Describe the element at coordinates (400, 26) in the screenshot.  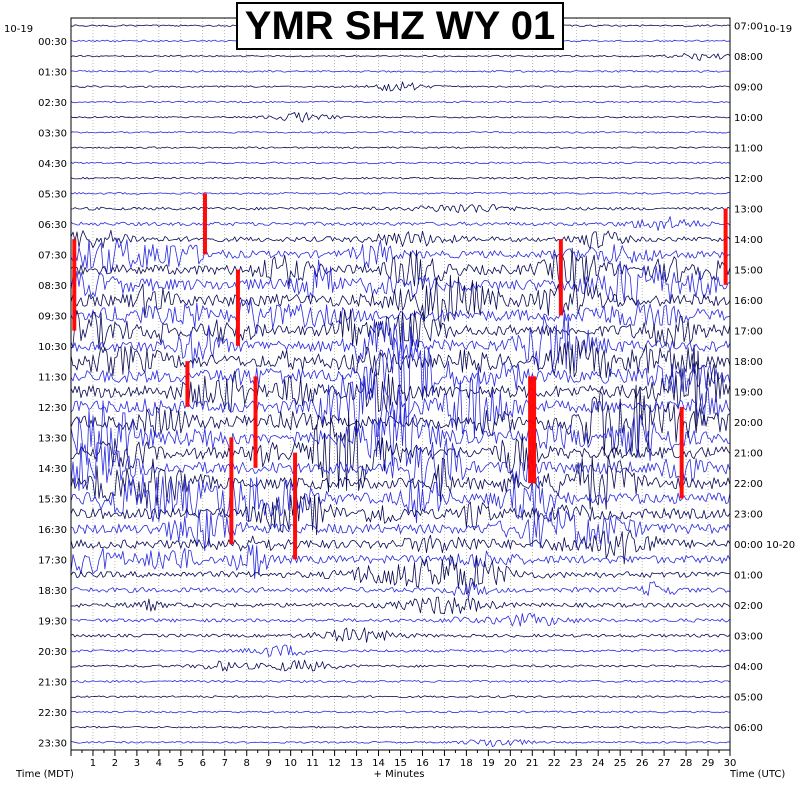
I see `chart-title: YMR SHZ WY 01` at that location.